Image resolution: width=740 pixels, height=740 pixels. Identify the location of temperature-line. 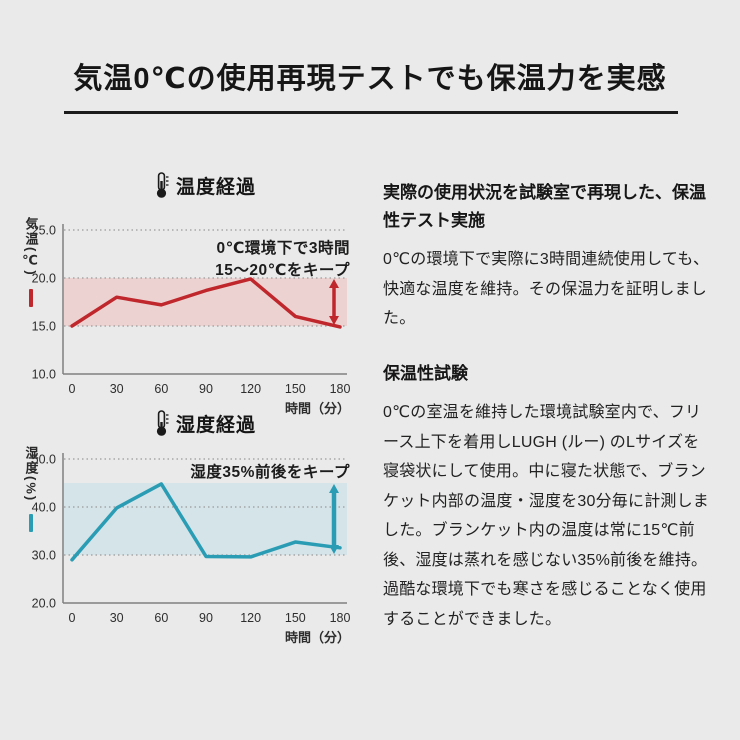
(206, 303).